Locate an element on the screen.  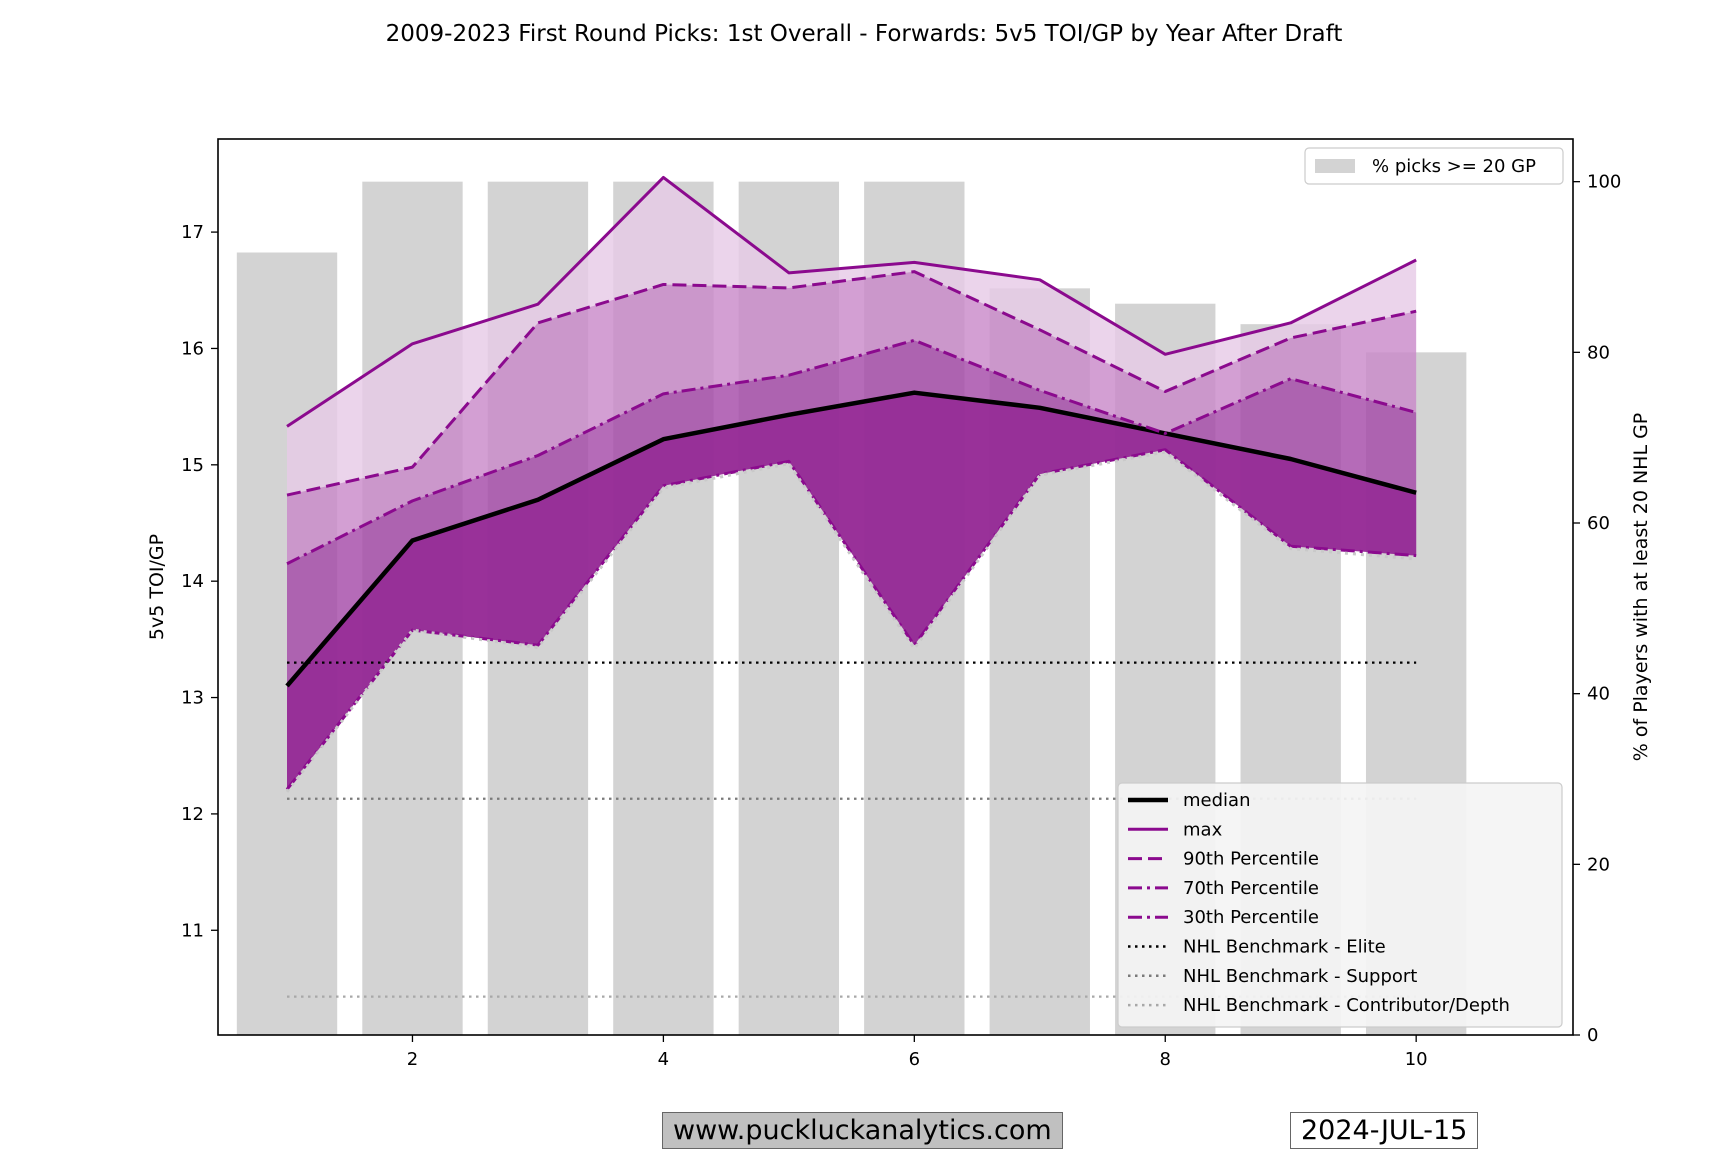
y-tick-label-12: 12 is located at coordinates (192, 814).